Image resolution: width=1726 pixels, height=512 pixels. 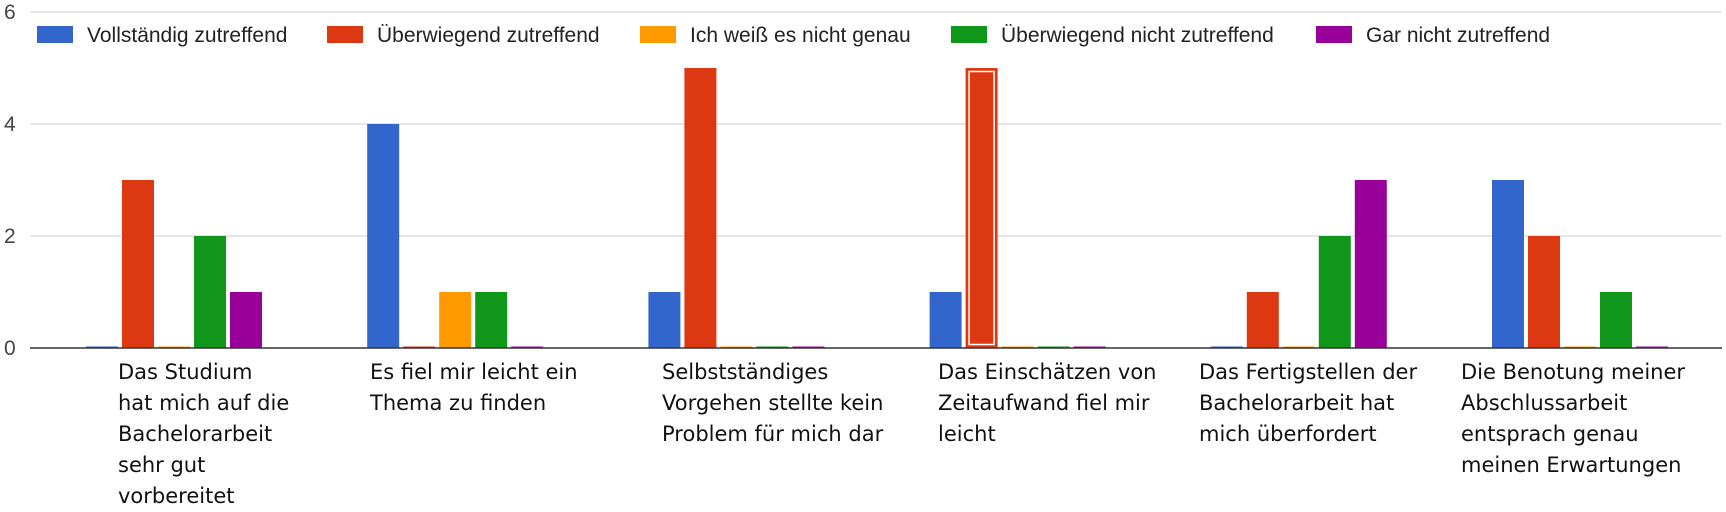 I want to click on legend-label-2: Überwiegend zutreffend, so click(x=488, y=35).